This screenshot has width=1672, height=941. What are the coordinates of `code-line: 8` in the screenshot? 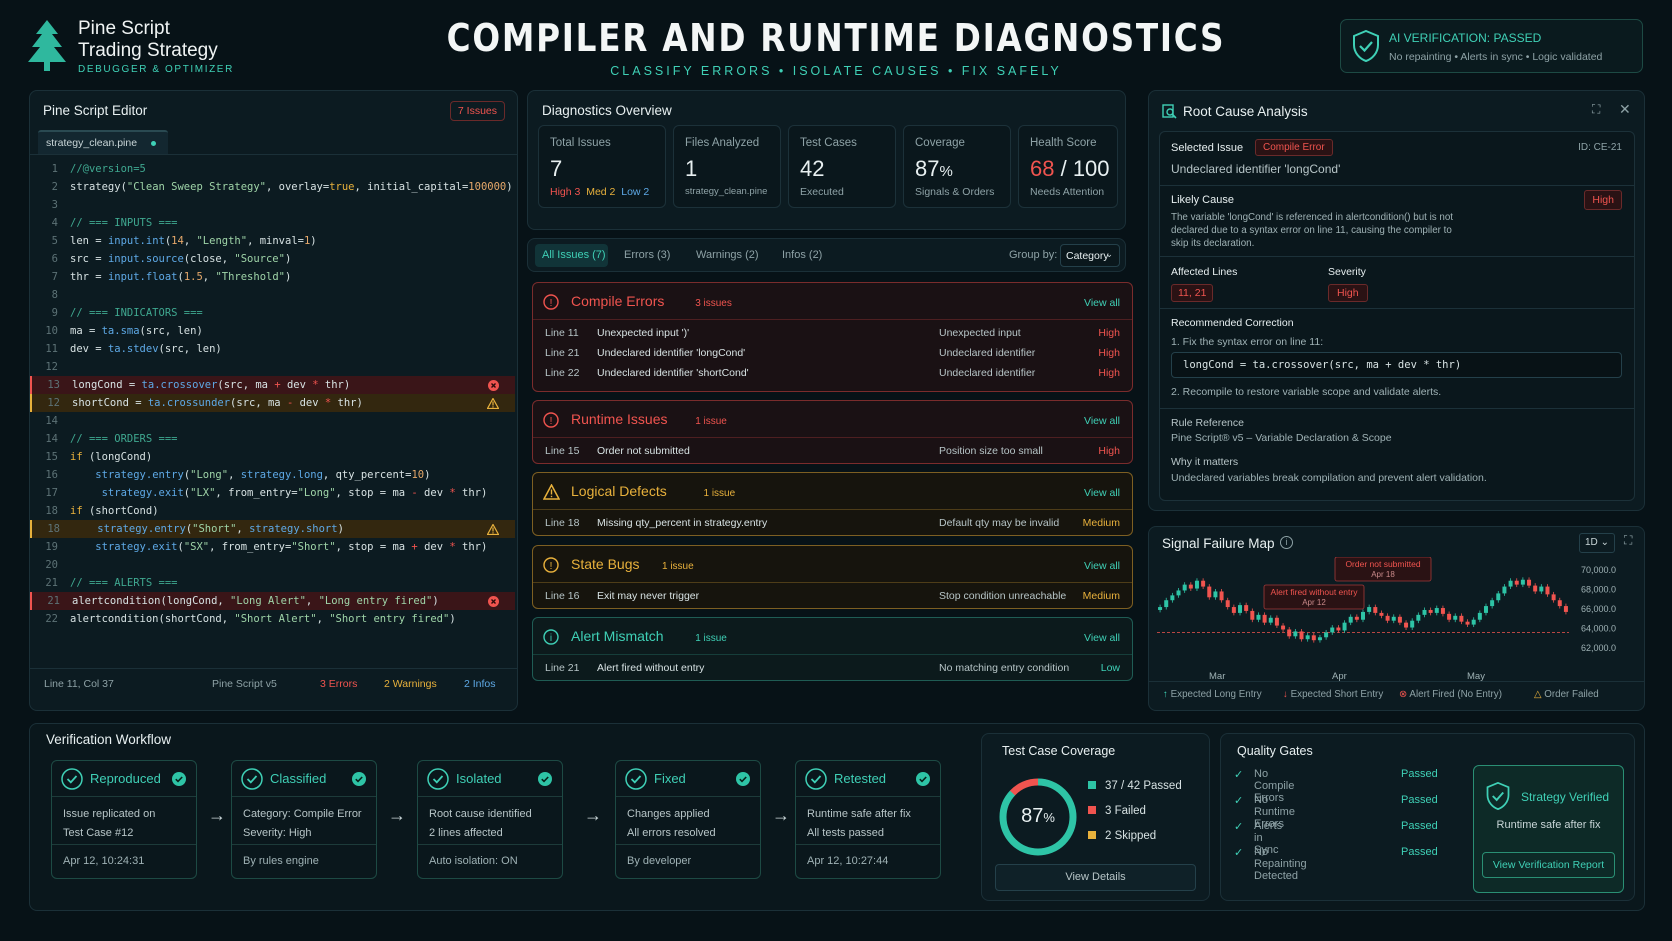 It's located at (272, 295).